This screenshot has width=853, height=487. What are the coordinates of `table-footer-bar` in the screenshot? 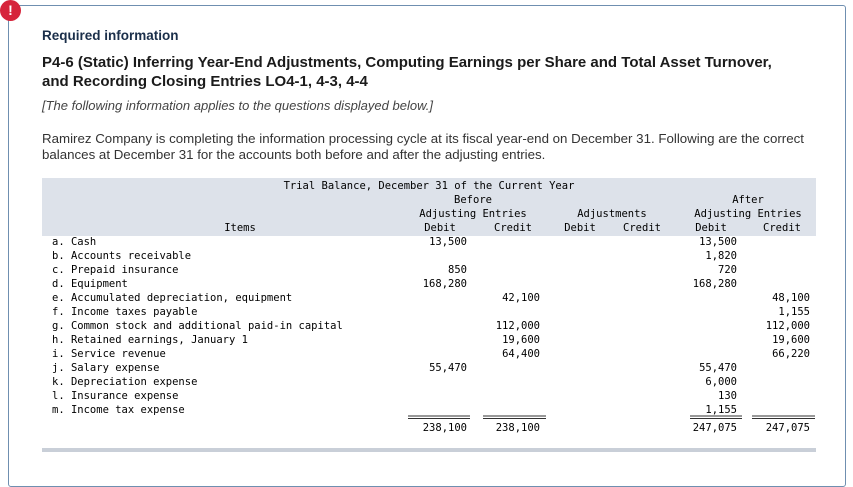 It's located at (429, 450).